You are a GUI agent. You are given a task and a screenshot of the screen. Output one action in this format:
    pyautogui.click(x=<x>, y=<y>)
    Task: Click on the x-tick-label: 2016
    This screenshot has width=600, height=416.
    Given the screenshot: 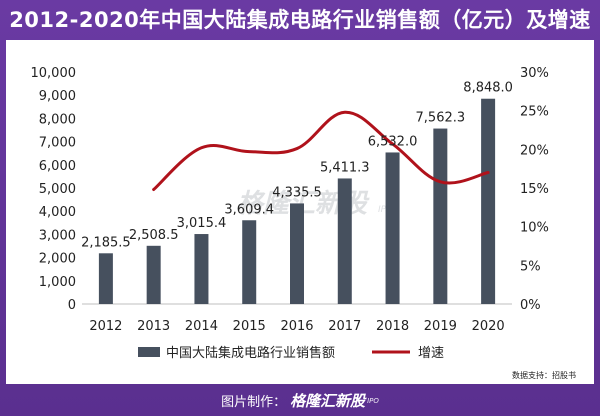 What is the action you would take?
    pyautogui.click(x=296, y=326)
    